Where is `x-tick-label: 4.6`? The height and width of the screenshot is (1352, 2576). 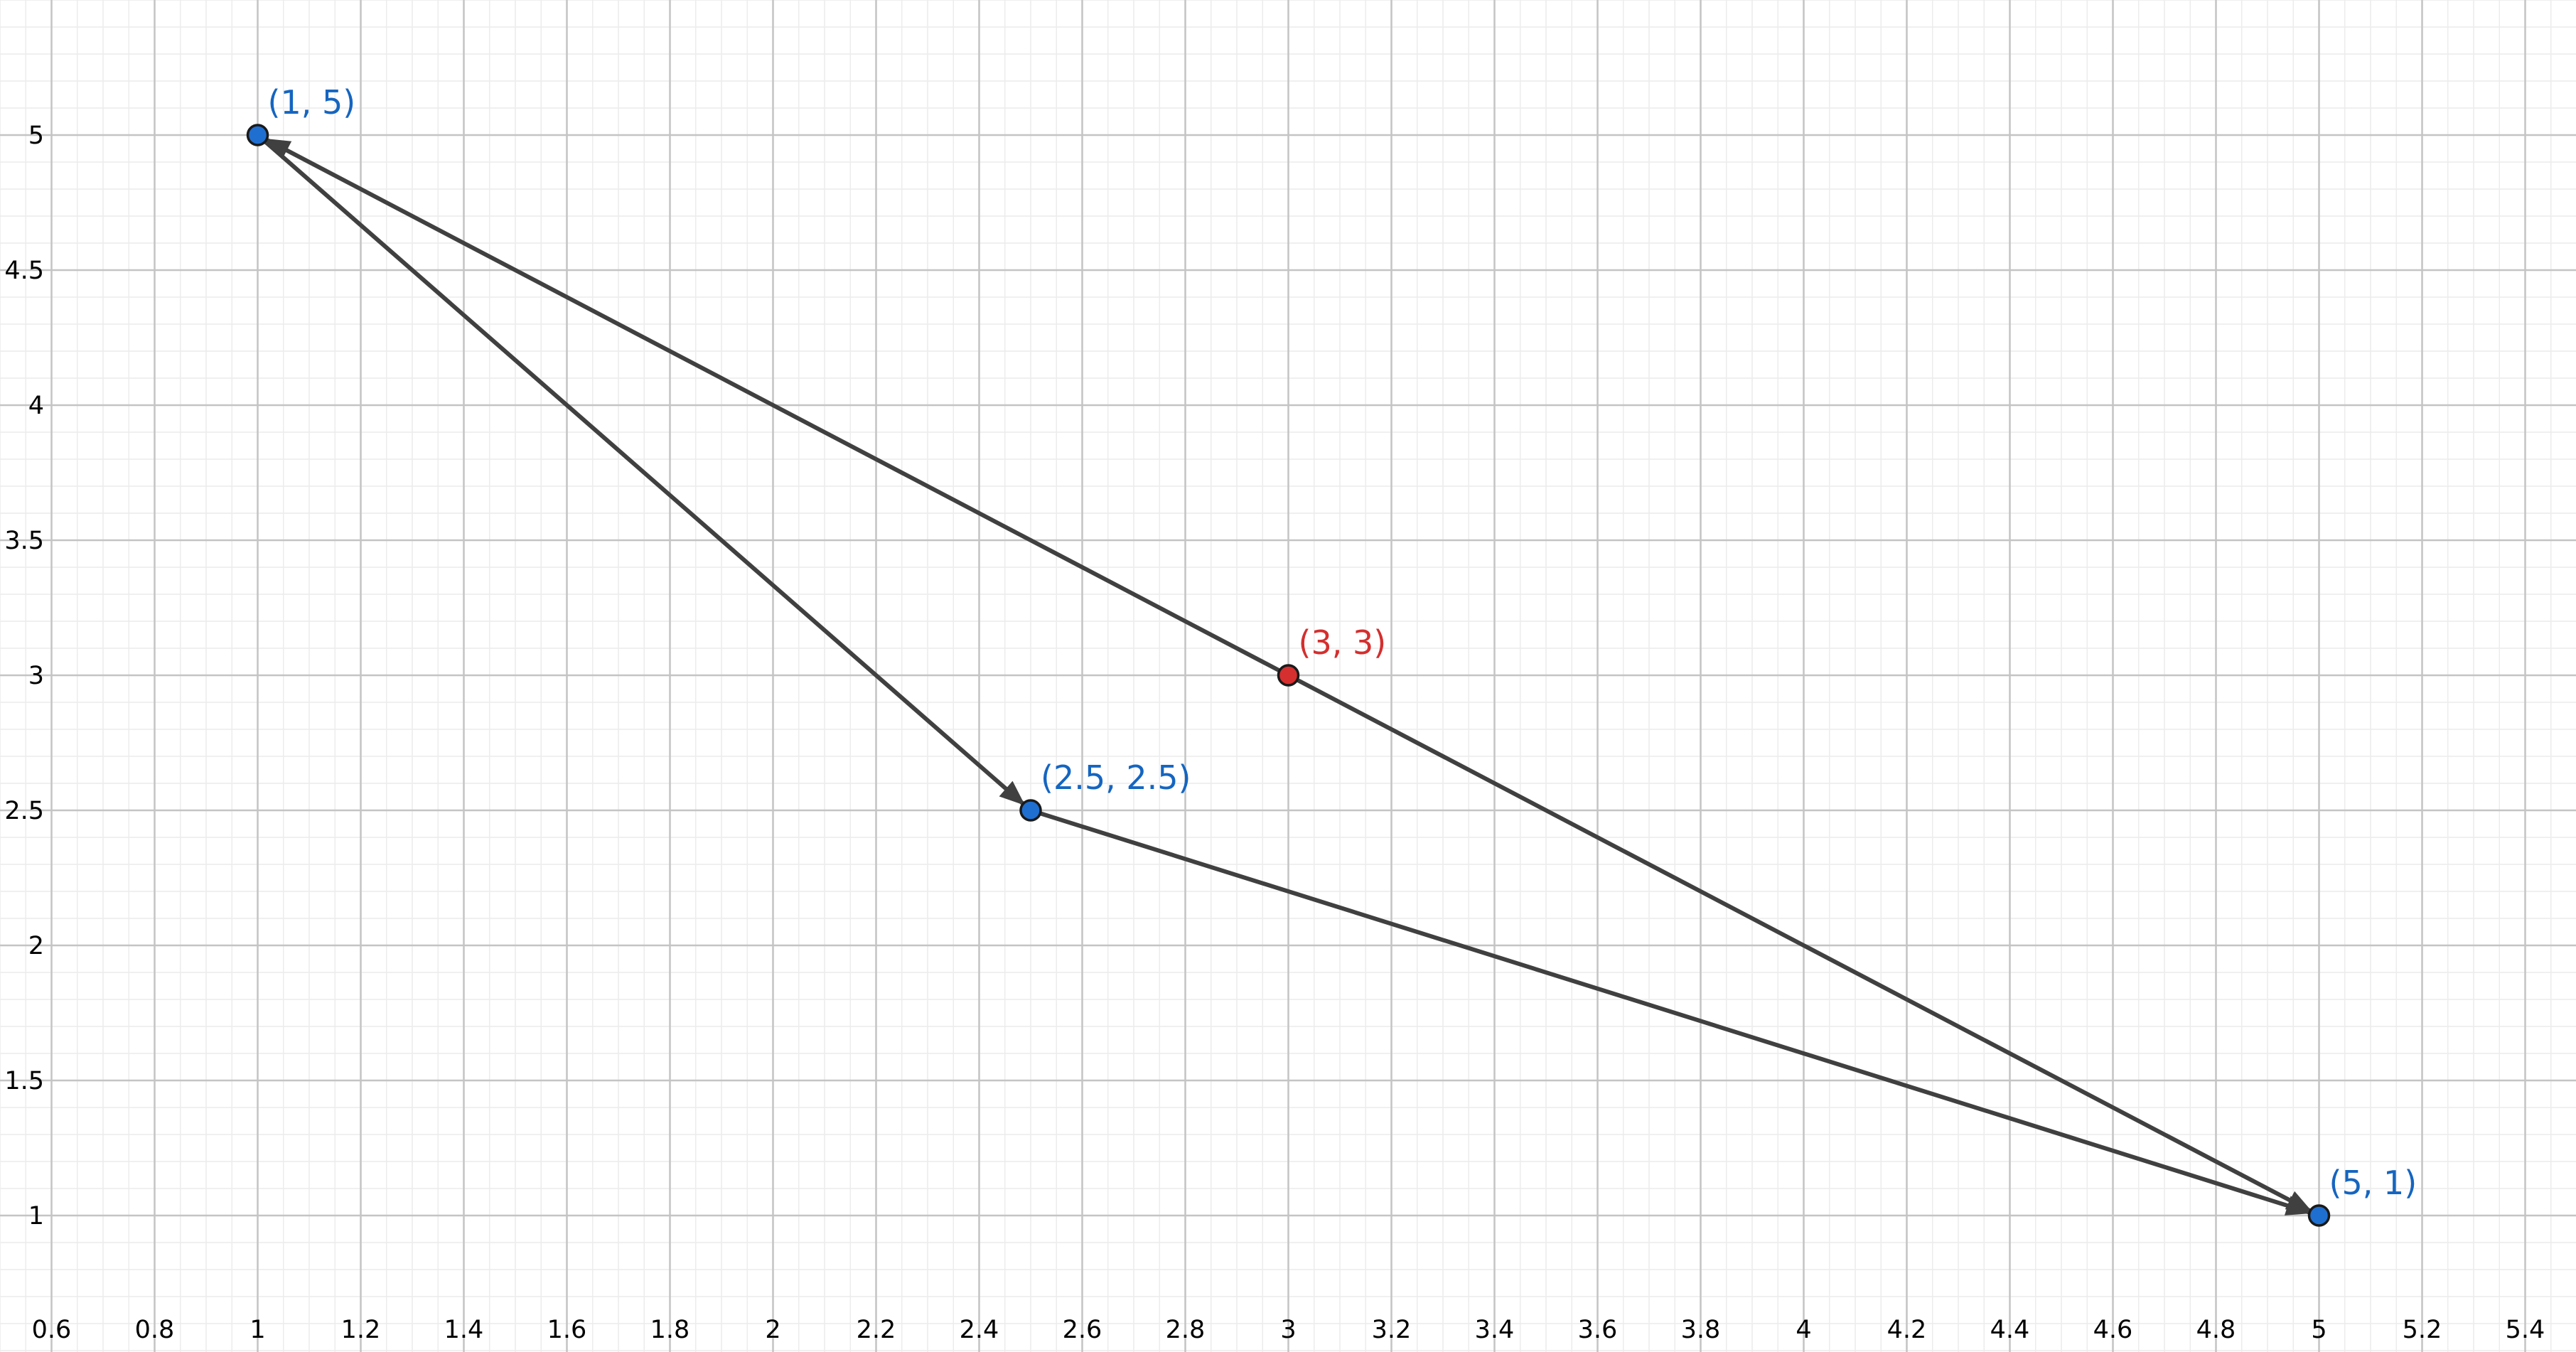 x-tick-label: 4.6 is located at coordinates (2113, 1330).